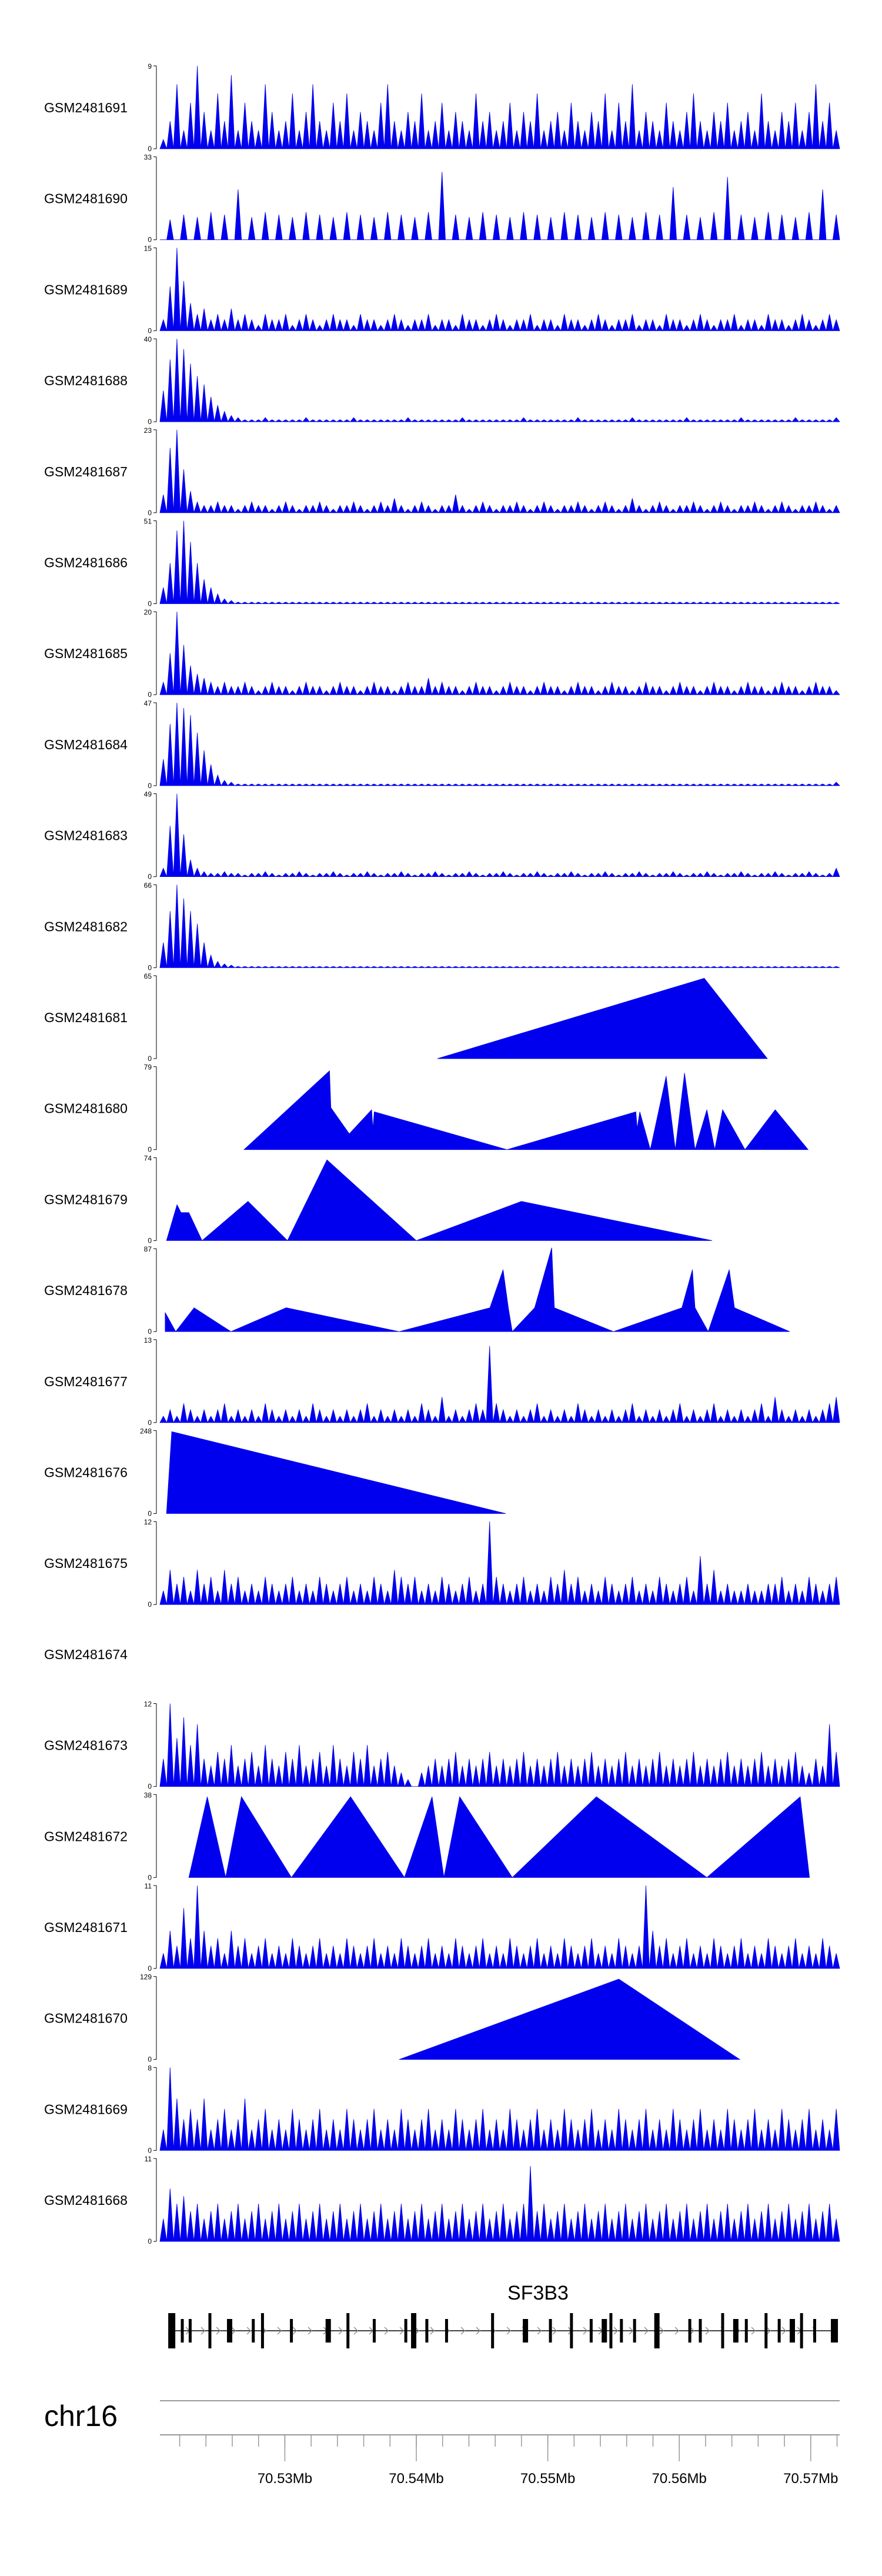 The image size is (882, 2576). Describe the element at coordinates (148, 1886) in the screenshot. I see `y-tick-label-max: 11` at that location.